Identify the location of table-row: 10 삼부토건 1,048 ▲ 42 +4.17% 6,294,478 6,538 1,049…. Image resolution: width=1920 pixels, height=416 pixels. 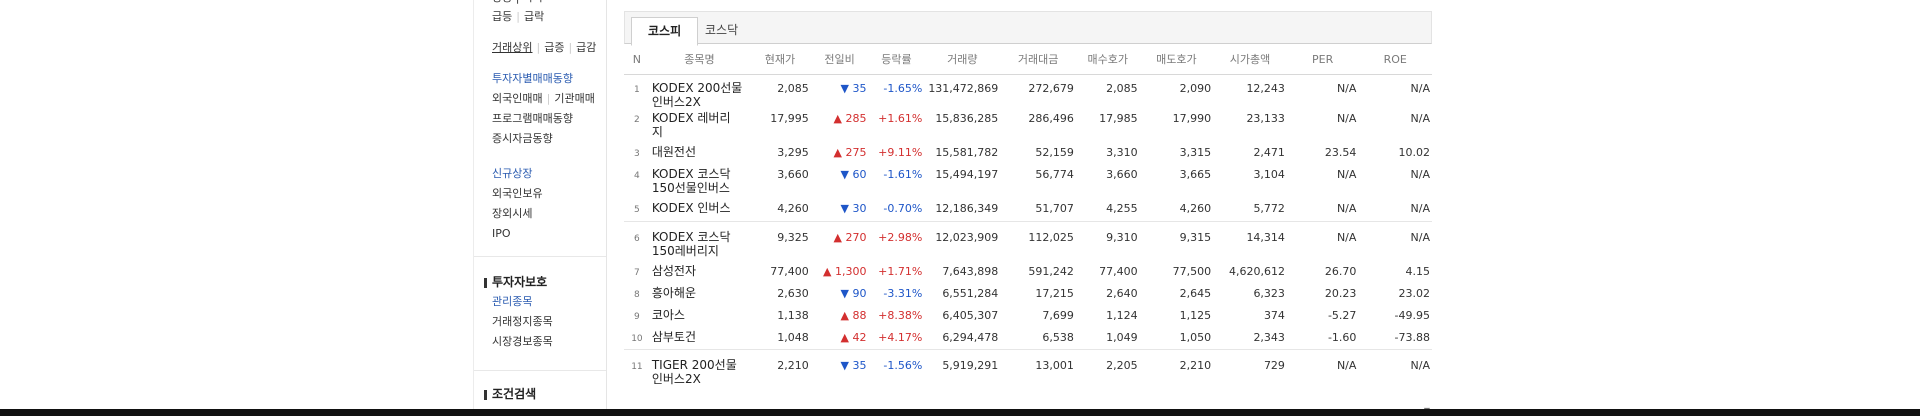
(1028, 339).